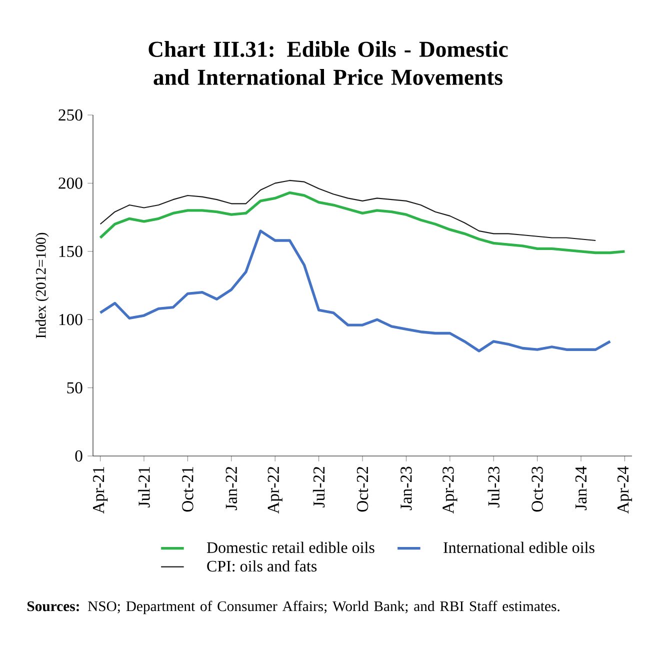 This screenshot has width=656, height=656. What do you see at coordinates (293, 607) in the screenshot?
I see `text: Sources: NSO; Department of Consumer Affairs; World Bank; and RBI Staff estimates.` at bounding box center [293, 607].